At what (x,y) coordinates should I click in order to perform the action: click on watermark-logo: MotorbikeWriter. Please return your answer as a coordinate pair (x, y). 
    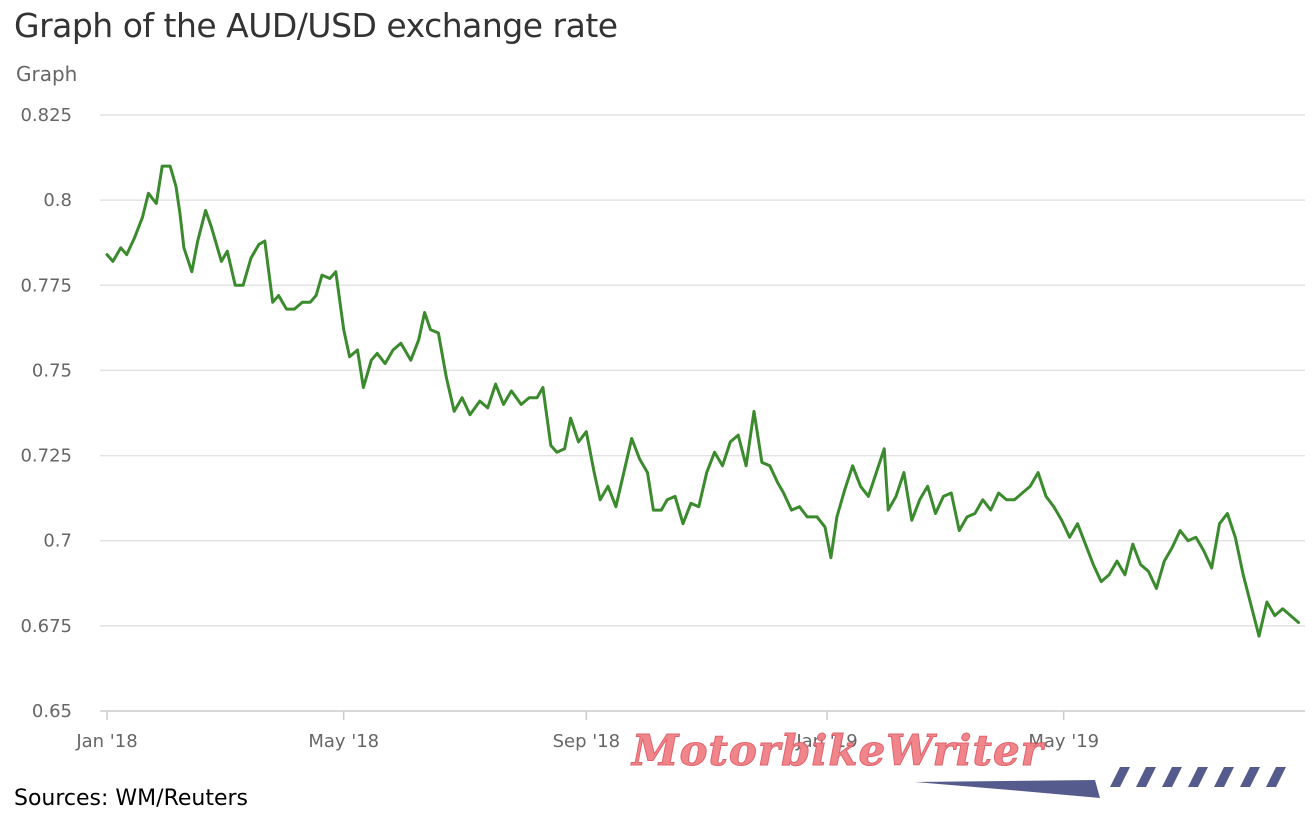
    Looking at the image, I should click on (958, 762).